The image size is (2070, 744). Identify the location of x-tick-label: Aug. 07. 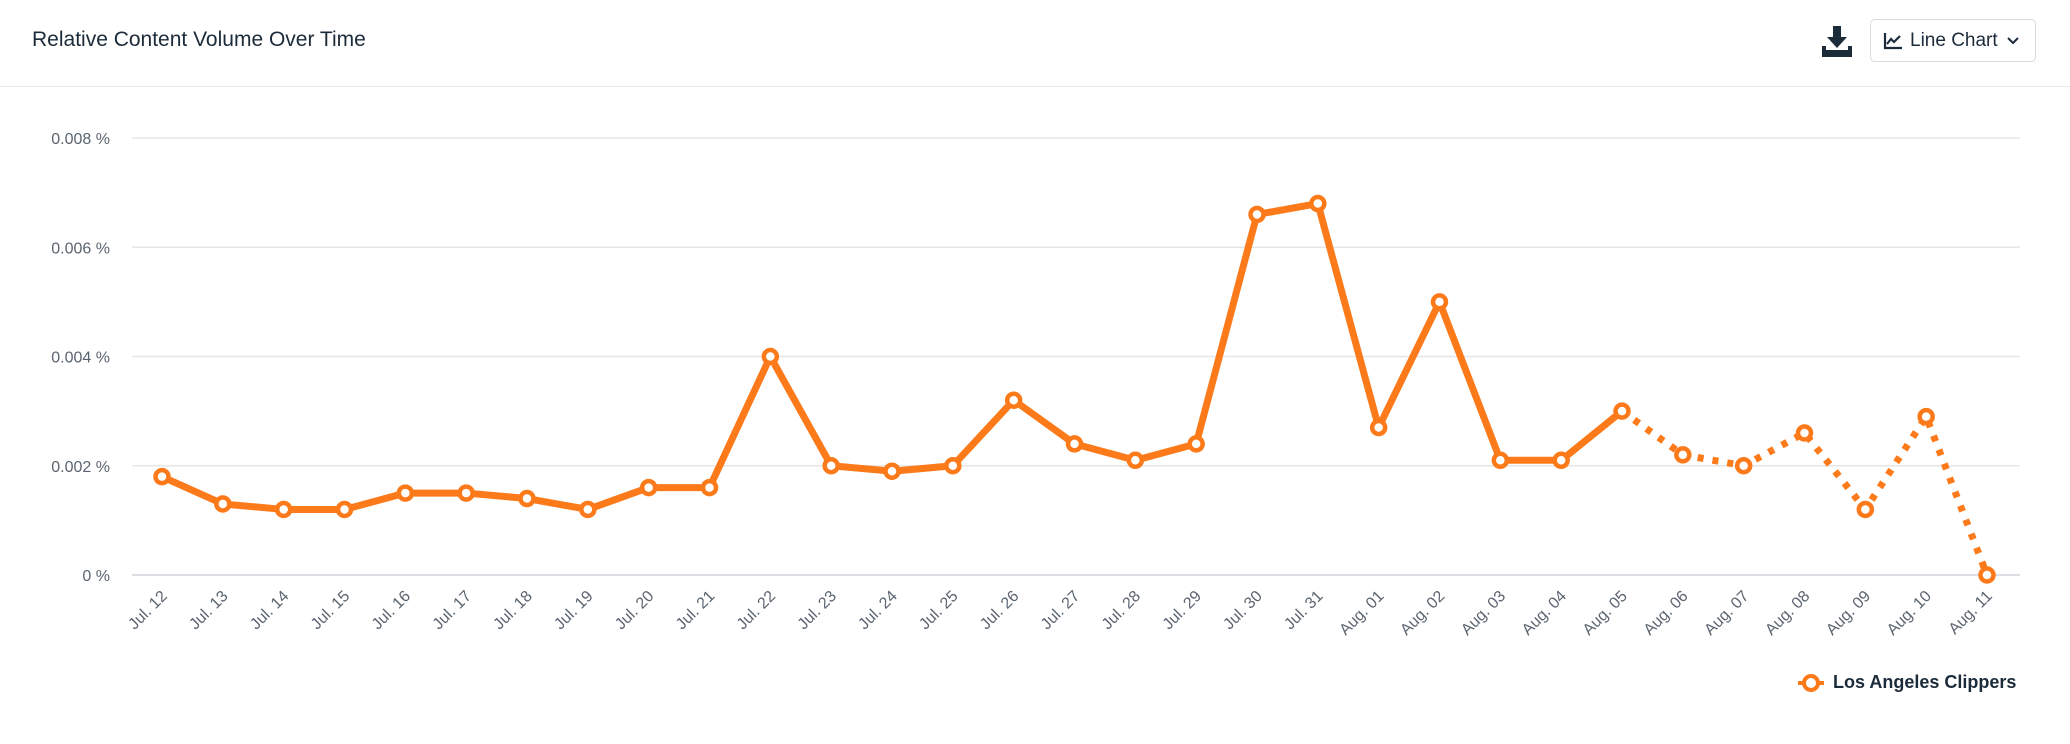
(1726, 613).